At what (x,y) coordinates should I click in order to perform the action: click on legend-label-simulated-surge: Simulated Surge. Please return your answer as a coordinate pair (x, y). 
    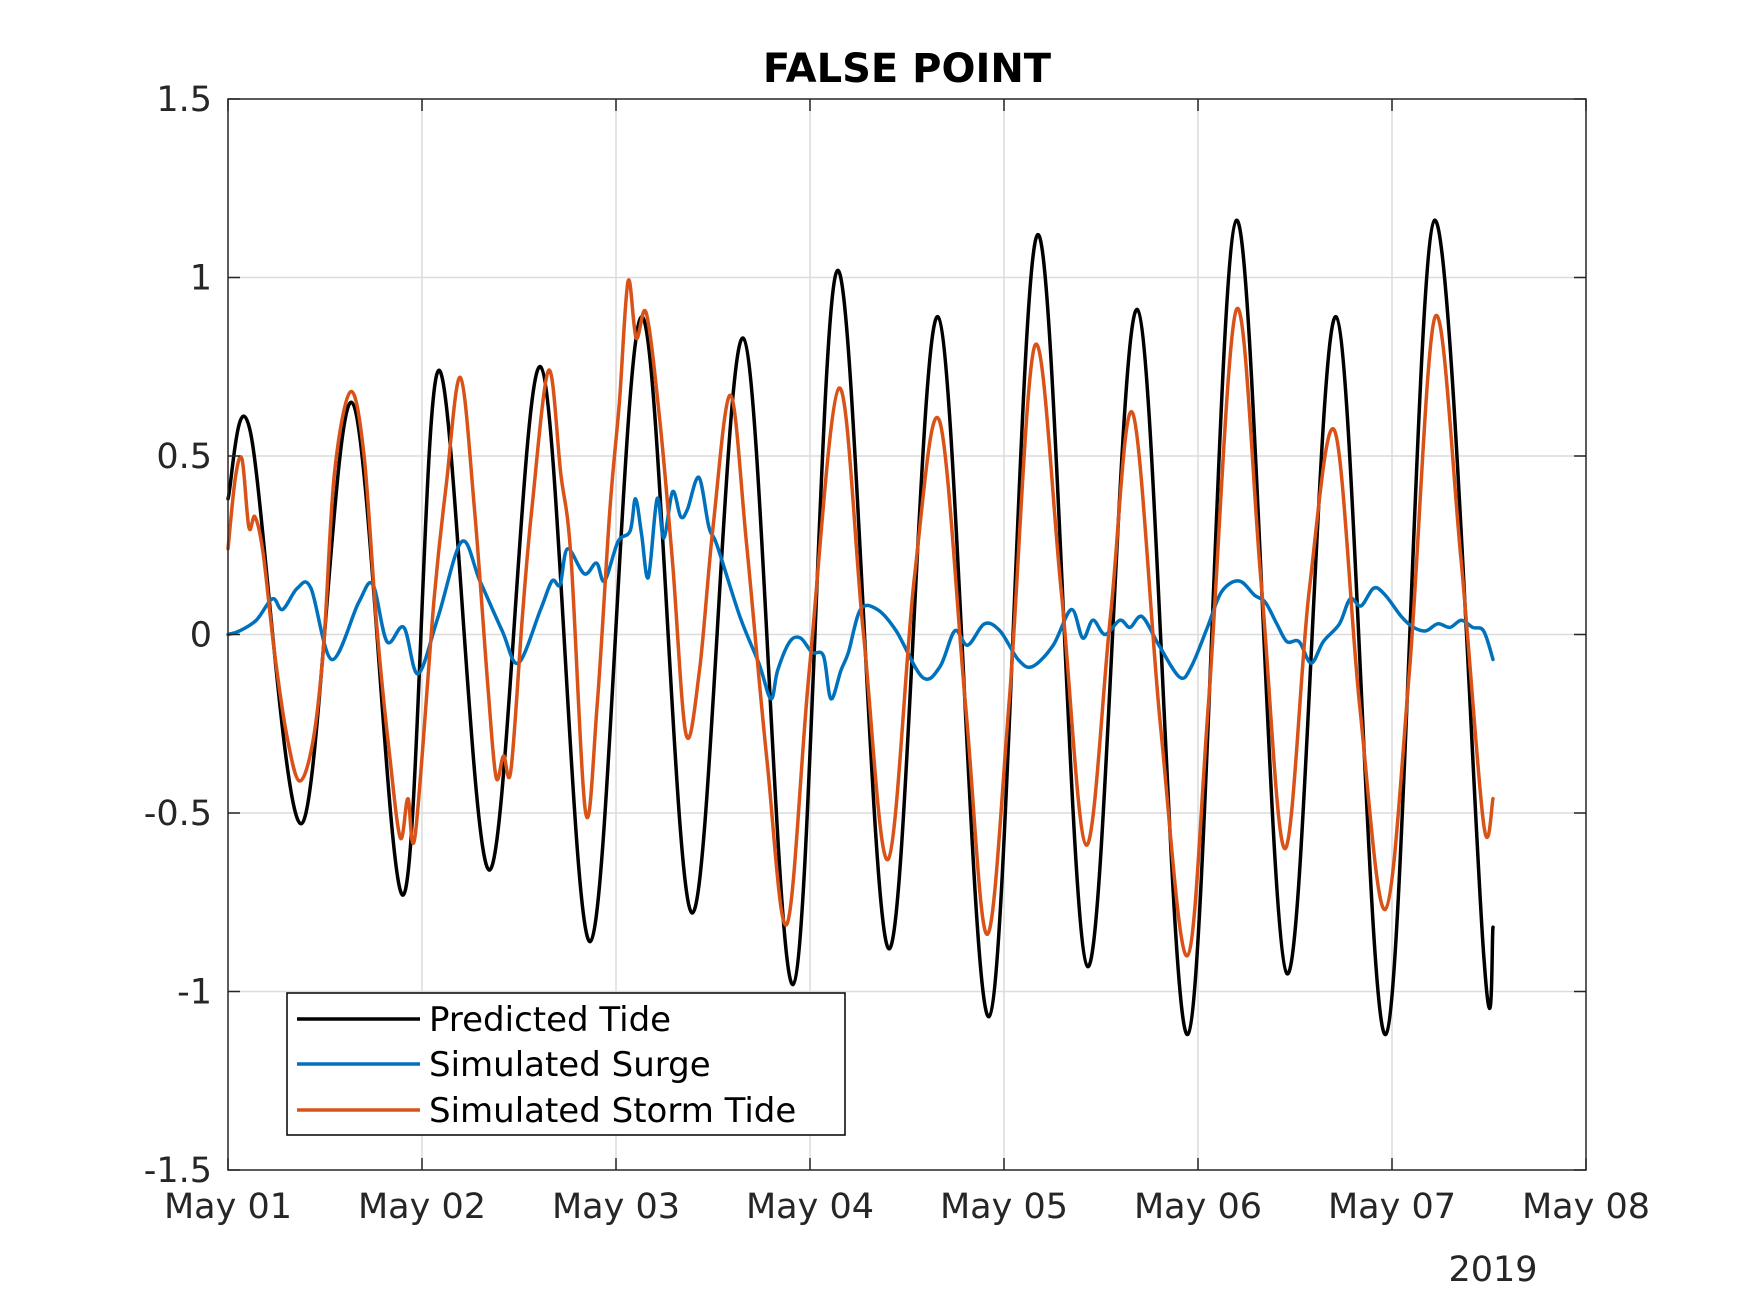
    Looking at the image, I should click on (570, 1065).